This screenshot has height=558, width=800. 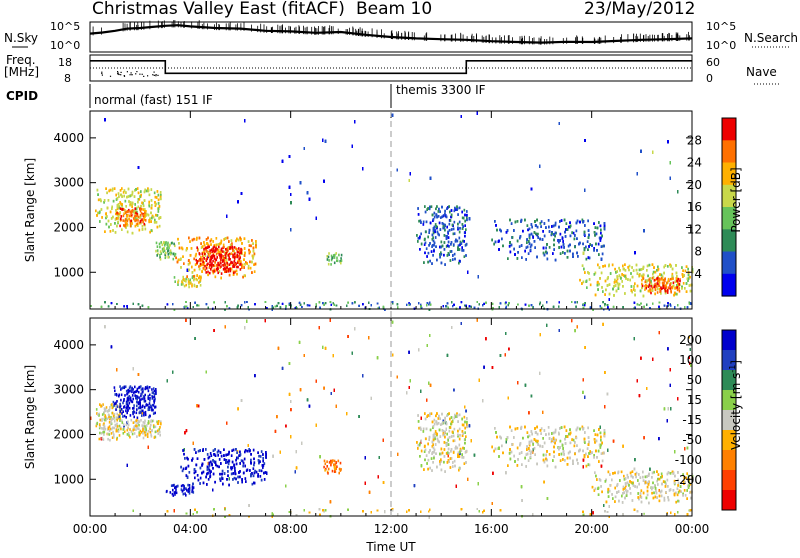 What do you see at coordinates (761, 72) in the screenshot?
I see `nave-label: Nave` at bounding box center [761, 72].